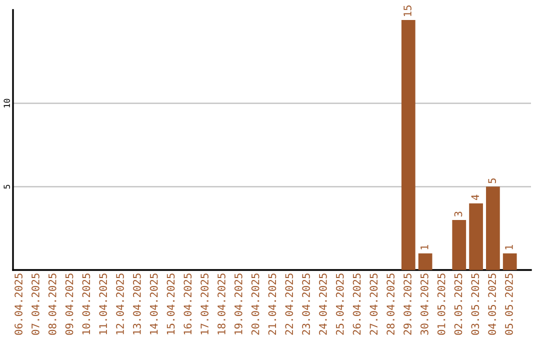  What do you see at coordinates (238, 304) in the screenshot?
I see `x-tick-label: 19.04.2025` at bounding box center [238, 304].